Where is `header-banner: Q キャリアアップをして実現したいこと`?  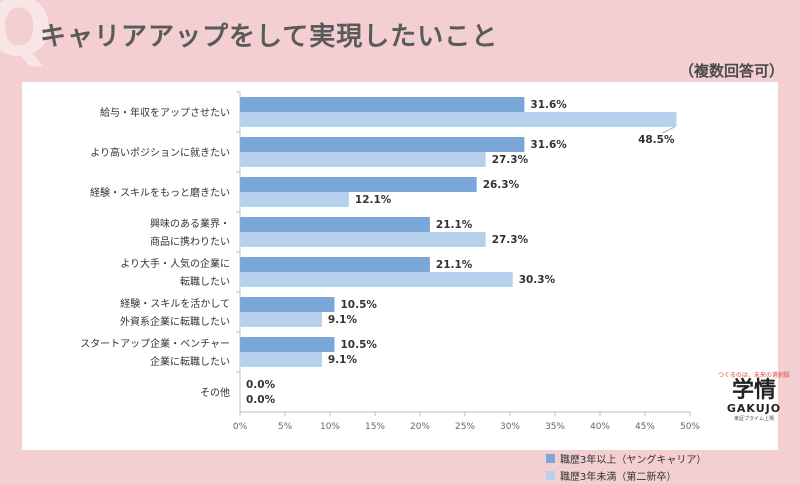
header-banner: Q キャリアアップをして実現したいこと is located at coordinates (400, 34).